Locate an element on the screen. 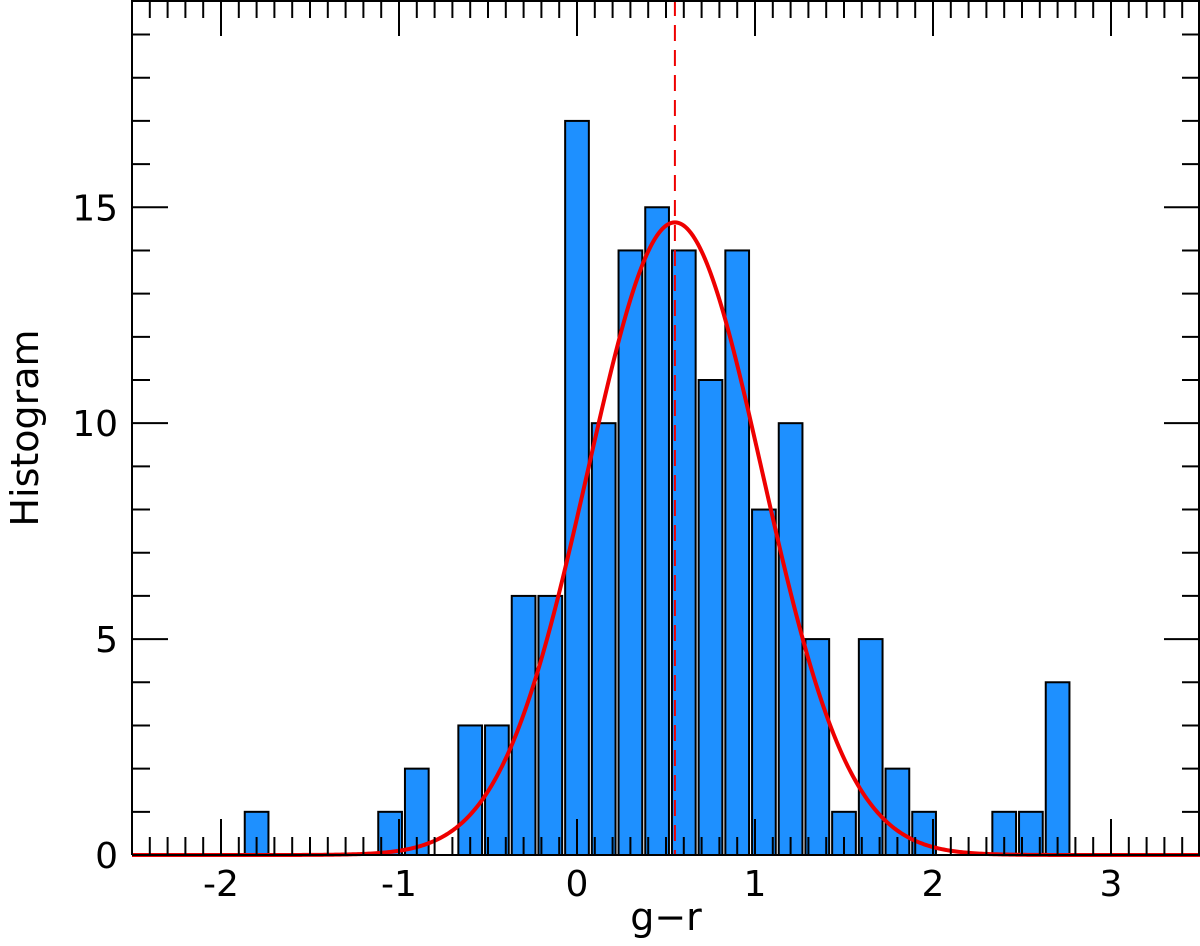 This screenshot has width=1200, height=946. x-tick-label: 0 is located at coordinates (577, 884).